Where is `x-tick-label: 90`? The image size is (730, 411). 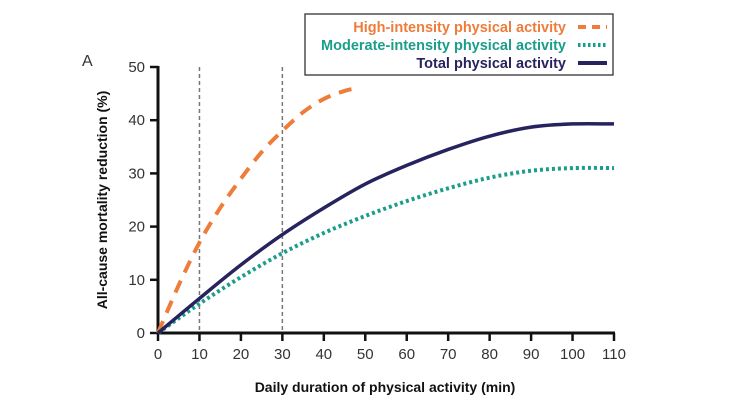
x-tick-label: 90 is located at coordinates (531, 354).